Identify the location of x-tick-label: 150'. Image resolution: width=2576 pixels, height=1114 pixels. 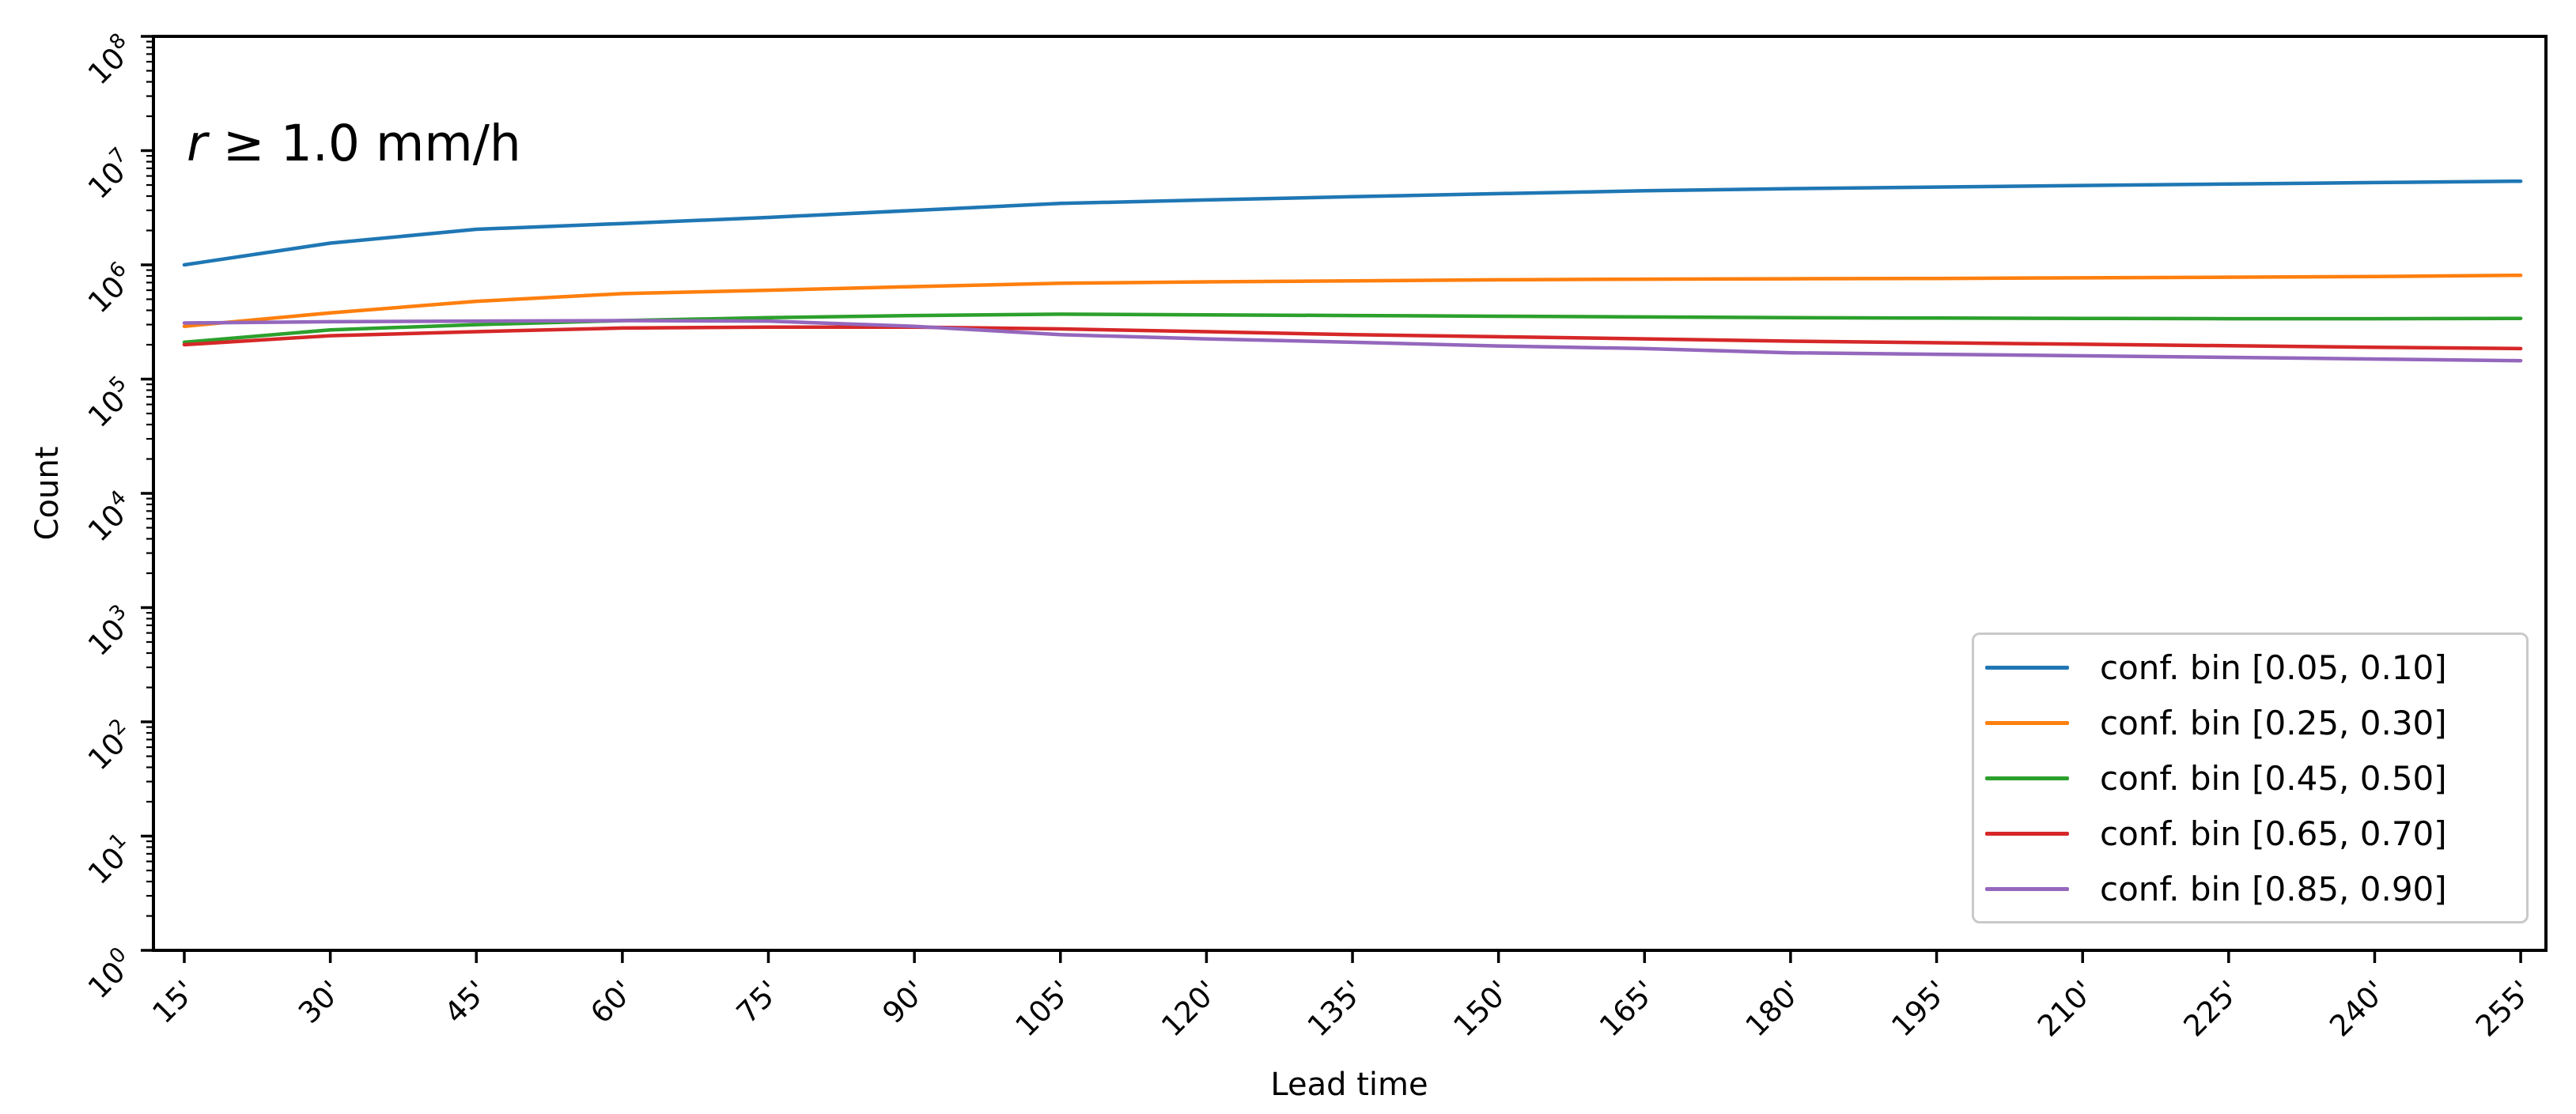
(1482, 1009).